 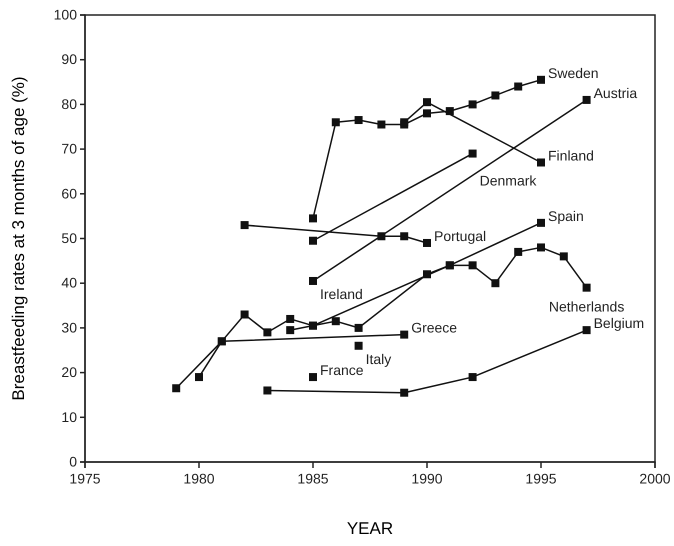 I want to click on annotation: Italy, so click(x=379, y=358).